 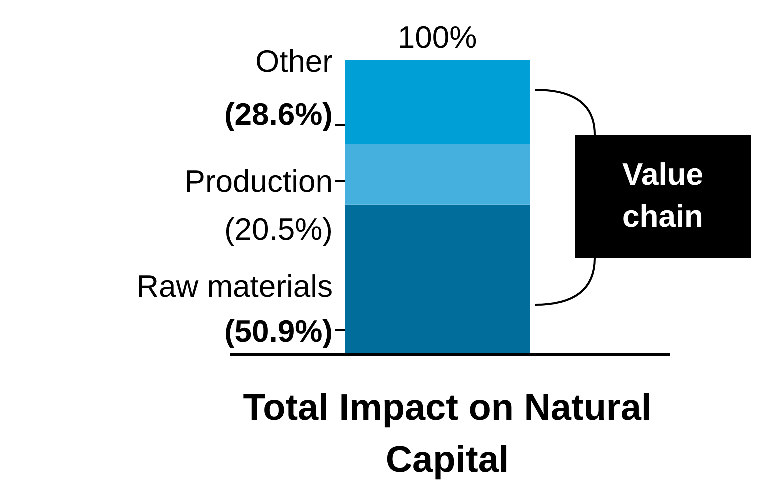 What do you see at coordinates (447, 433) in the screenshot?
I see `x-tick-label: Total Impact on Natural Capital` at bounding box center [447, 433].